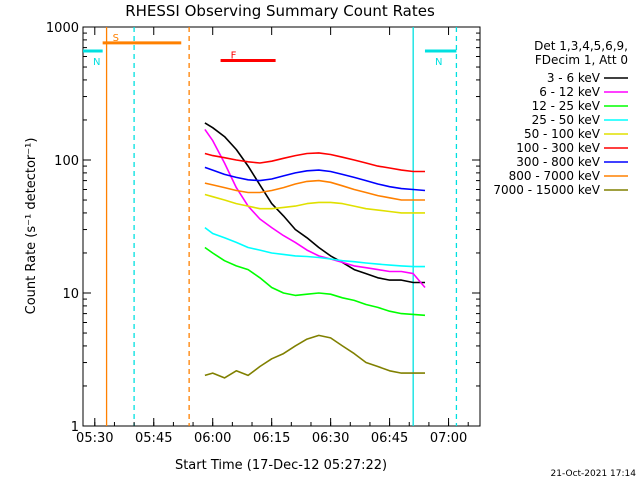  I want to click on flag-label-2: N, so click(438, 62).